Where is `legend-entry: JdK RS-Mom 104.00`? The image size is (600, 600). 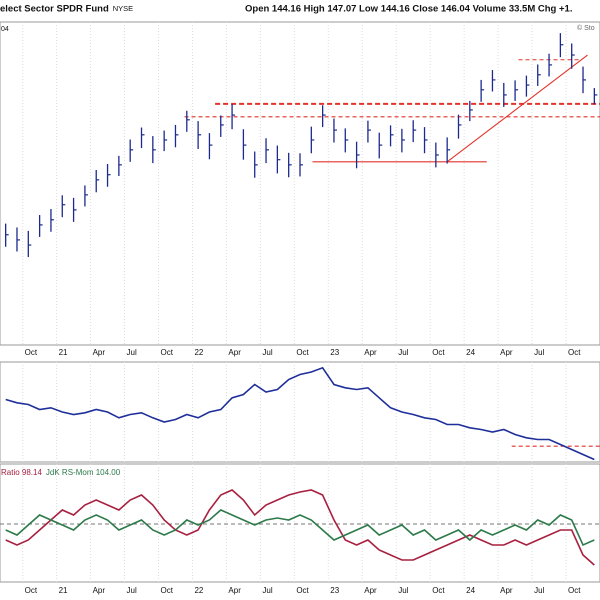 legend-entry: JdK RS-Mom 104.00 is located at coordinates (83, 472).